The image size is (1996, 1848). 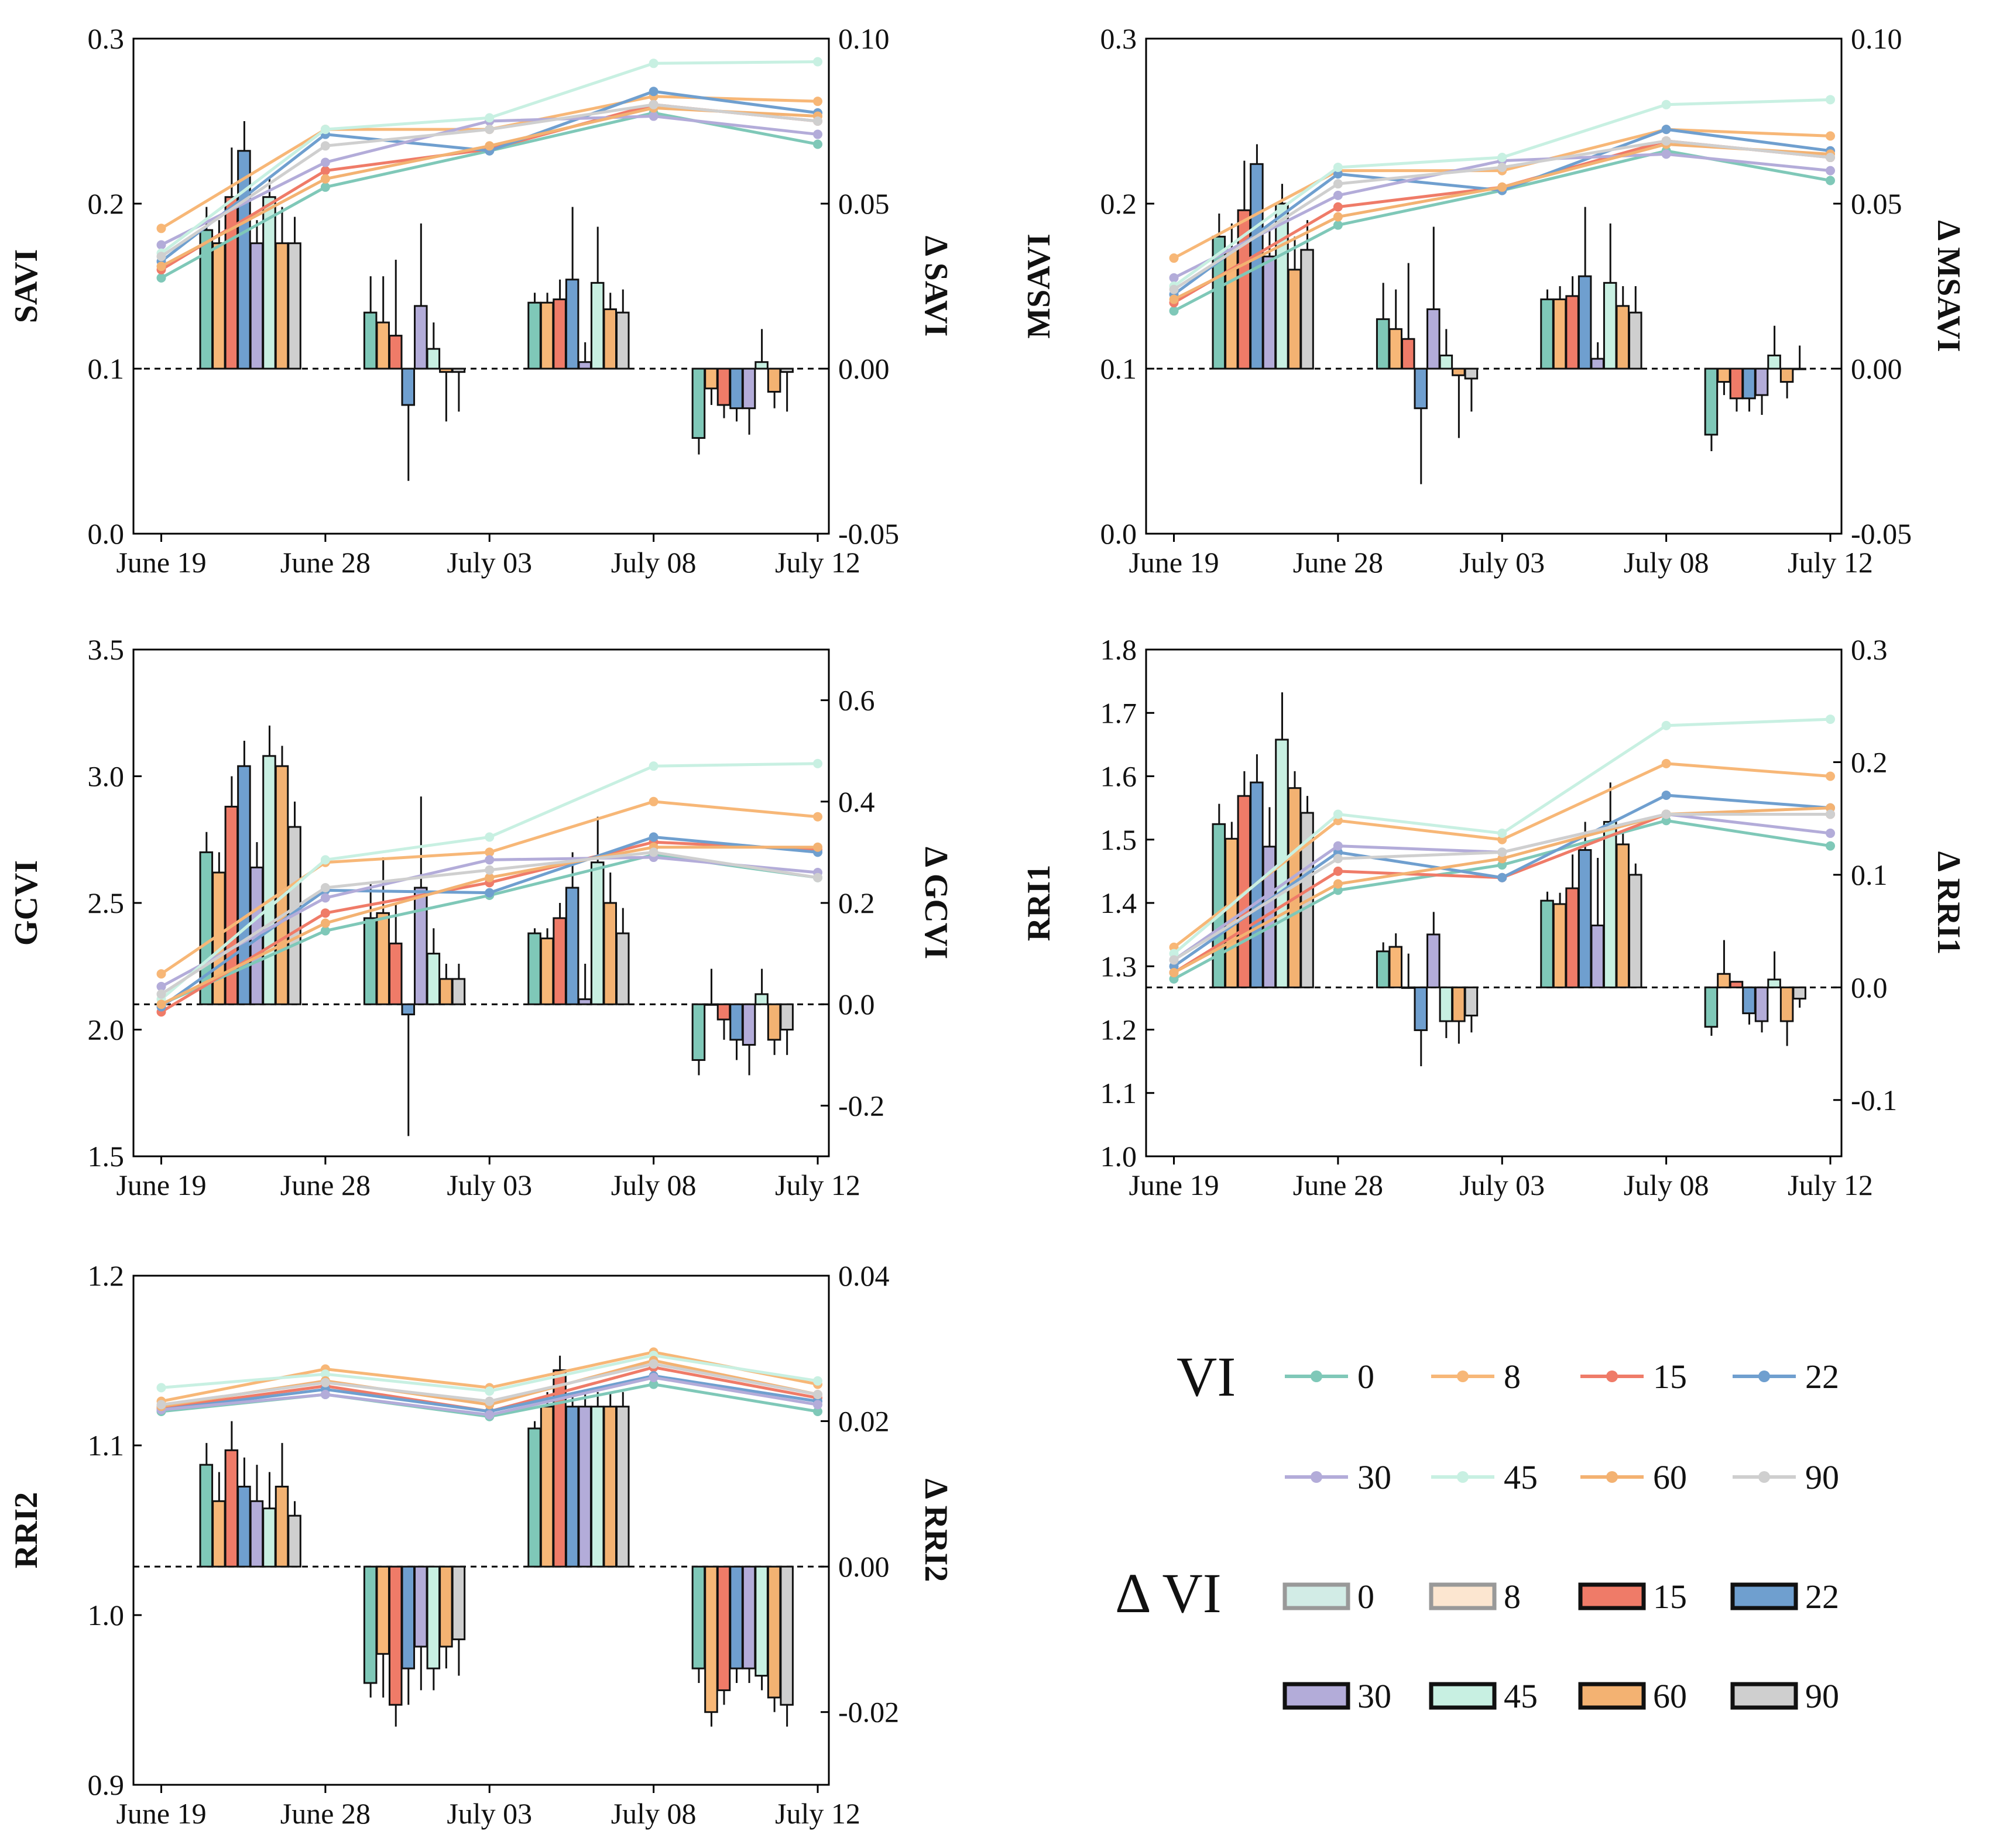 What do you see at coordinates (1118, 839) in the screenshot?
I see `y-tick-label: 1.5` at bounding box center [1118, 839].